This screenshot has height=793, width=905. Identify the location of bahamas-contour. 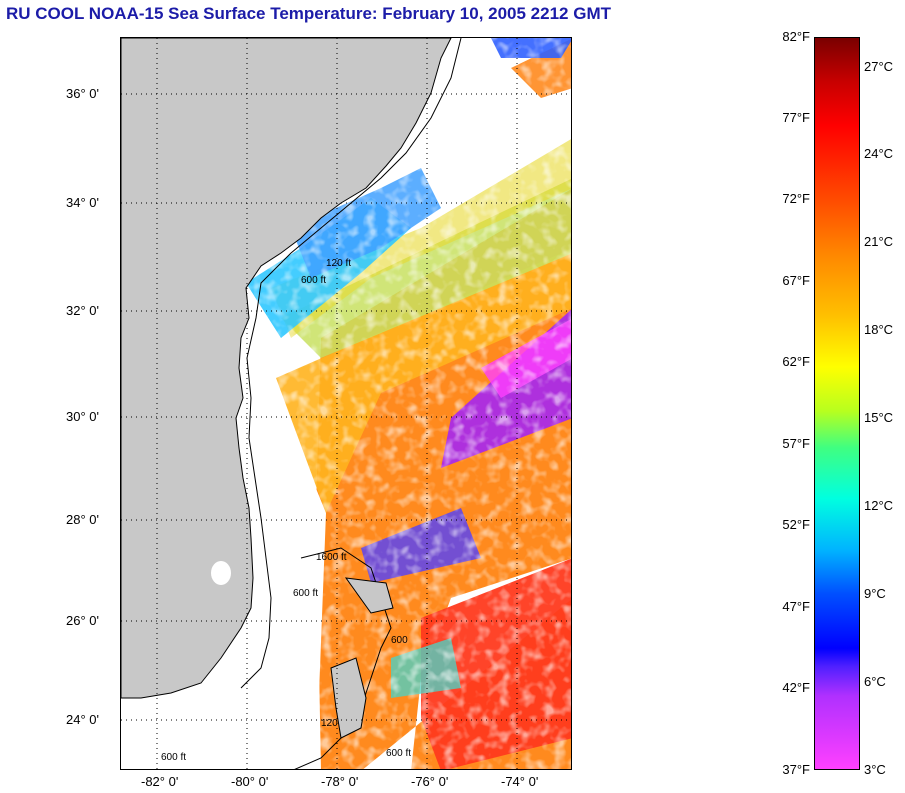
(343, 658).